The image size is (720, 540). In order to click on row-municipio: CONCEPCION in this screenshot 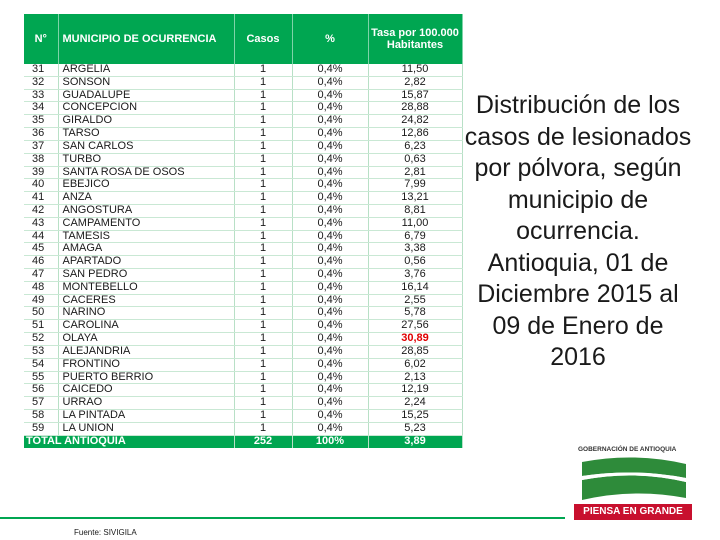, I will do `click(146, 108)`.